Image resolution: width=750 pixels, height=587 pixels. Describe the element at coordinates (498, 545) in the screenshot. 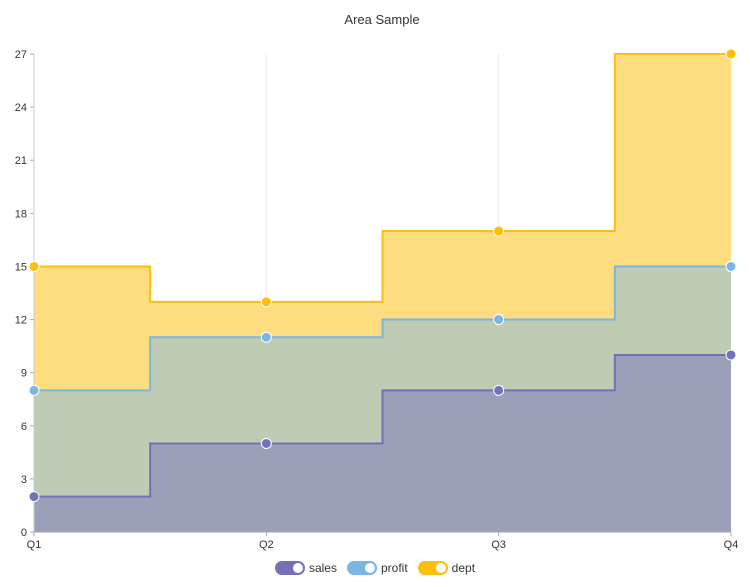

I see `x-tick-label: Q3` at that location.